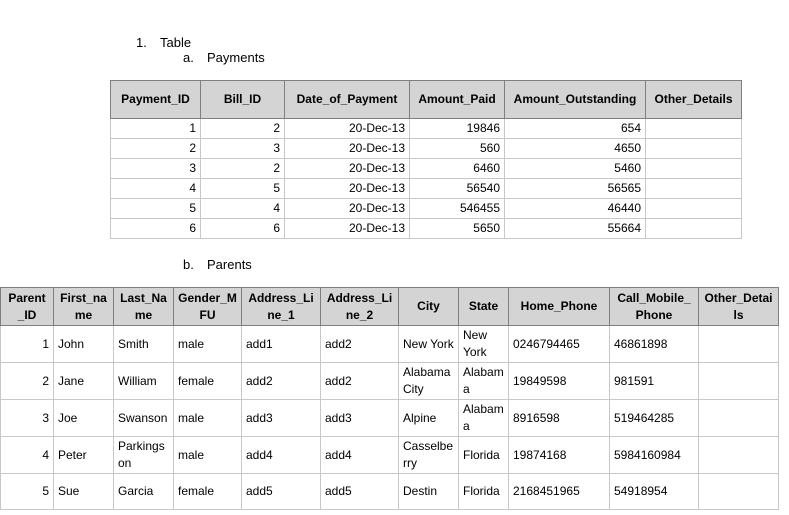  Describe the element at coordinates (654, 344) in the screenshot. I see `table-cell: 46861898` at that location.